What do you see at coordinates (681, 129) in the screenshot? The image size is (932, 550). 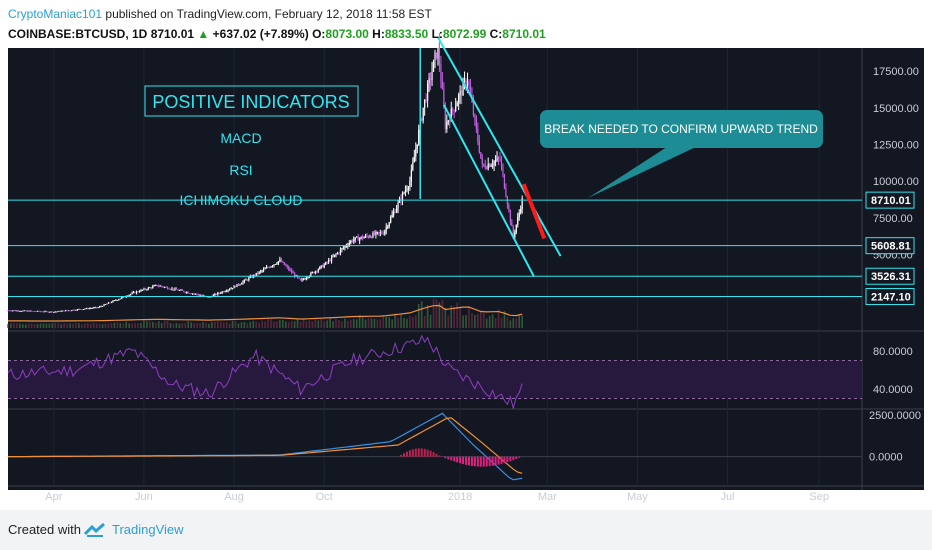 I see `callout-text: BREAK NEEDED TO CONFIRM UPWARD TREND` at bounding box center [681, 129].